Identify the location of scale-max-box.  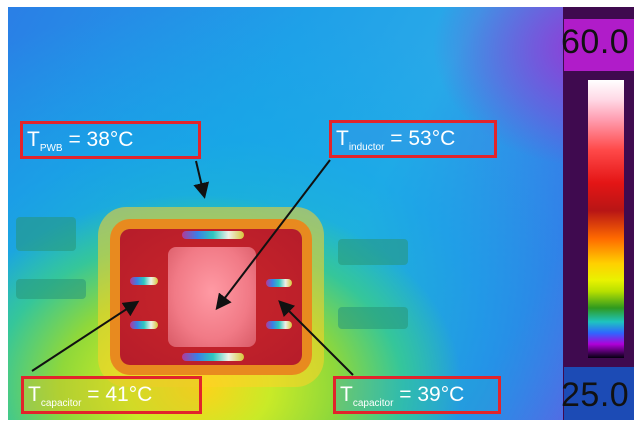
(599, 45).